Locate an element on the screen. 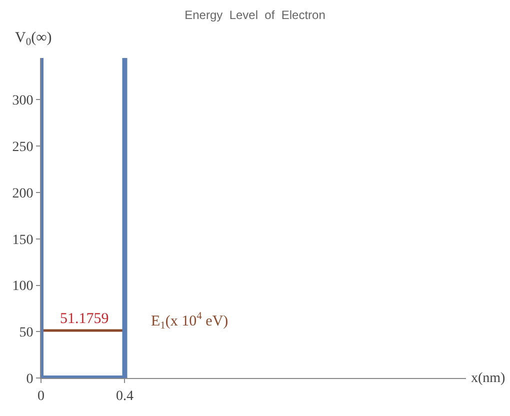 The image size is (510, 416). y-tick-label: 50 is located at coordinates (26, 333).